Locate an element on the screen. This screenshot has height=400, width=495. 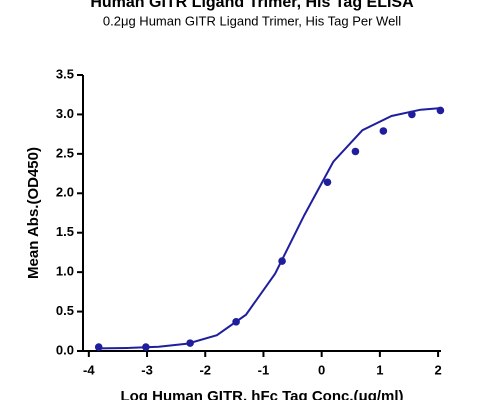
y-tick-label: 2.5 is located at coordinates (65, 152).